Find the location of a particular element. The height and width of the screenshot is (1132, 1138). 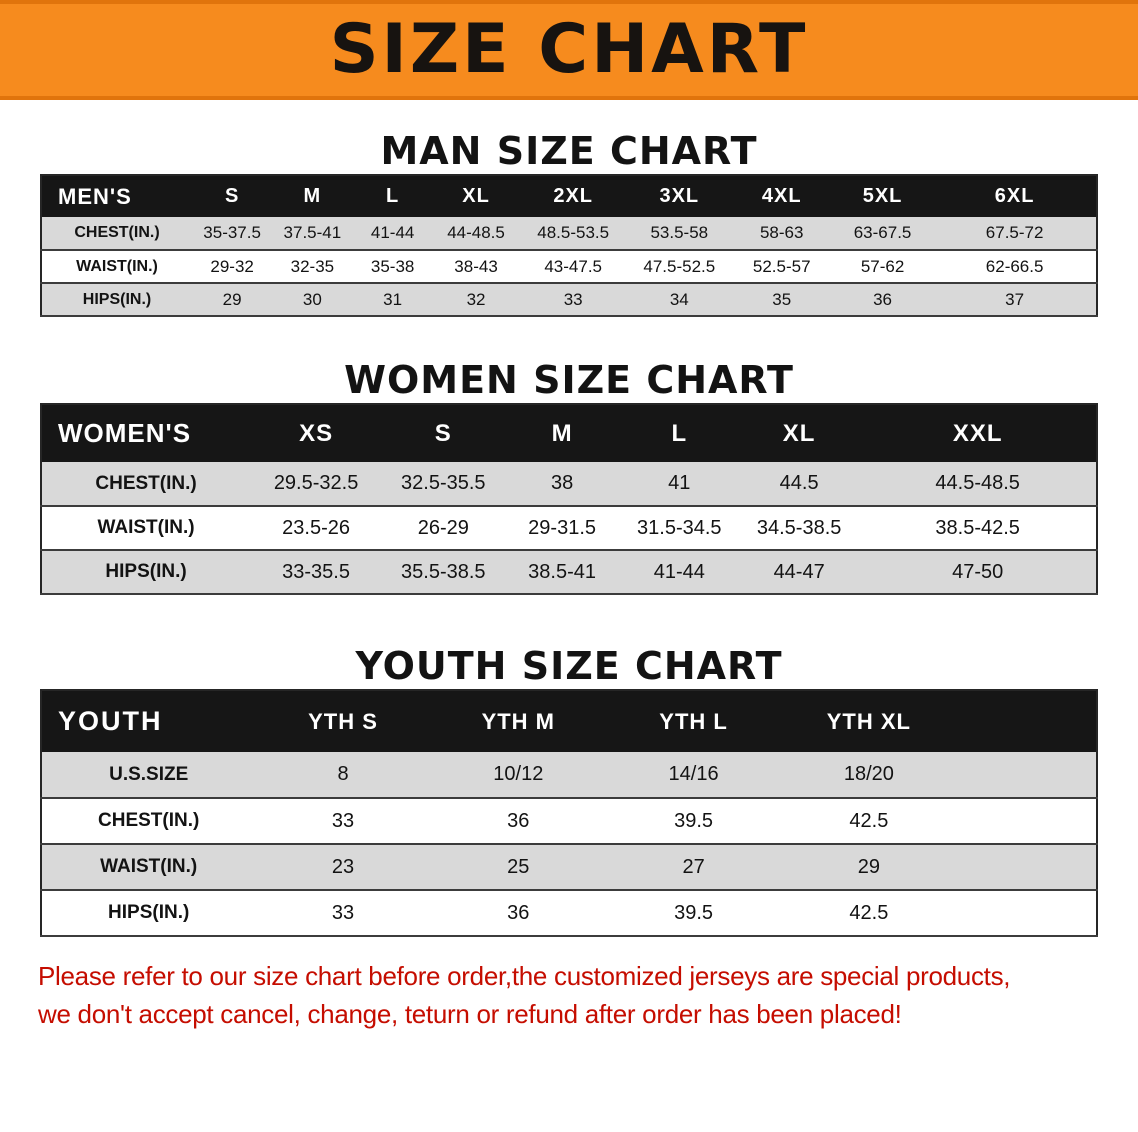

table-cell: 32.5-35.5 is located at coordinates (443, 484).